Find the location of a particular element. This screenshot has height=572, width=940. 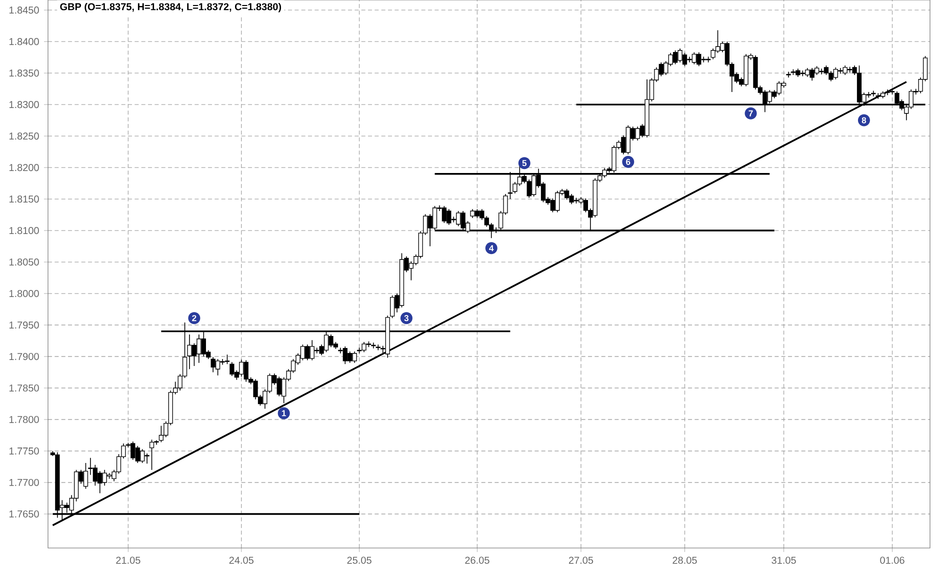

x-tick-label: 01.06 is located at coordinates (892, 560).